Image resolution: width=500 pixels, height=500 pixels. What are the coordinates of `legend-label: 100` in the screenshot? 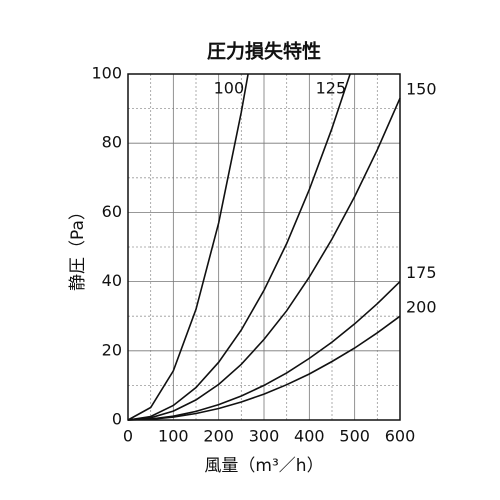 It's located at (229, 88).